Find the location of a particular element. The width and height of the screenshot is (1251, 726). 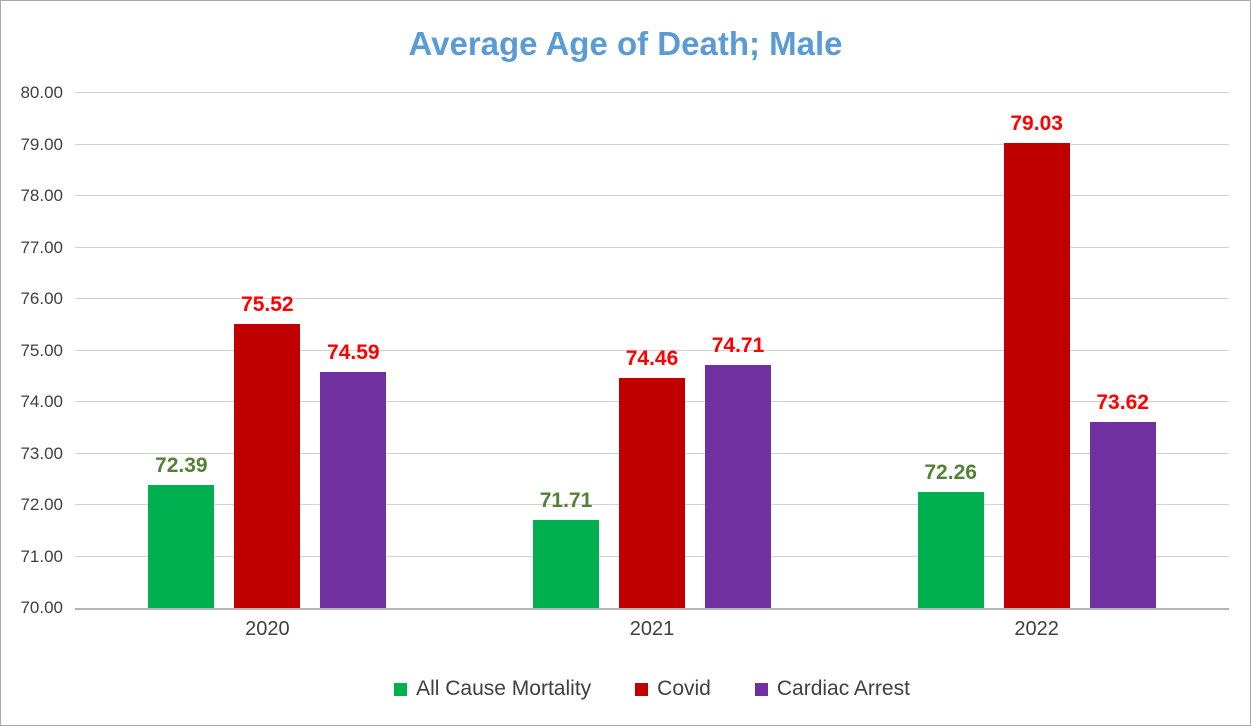

bar-value-label: 74.71 is located at coordinates (738, 345).